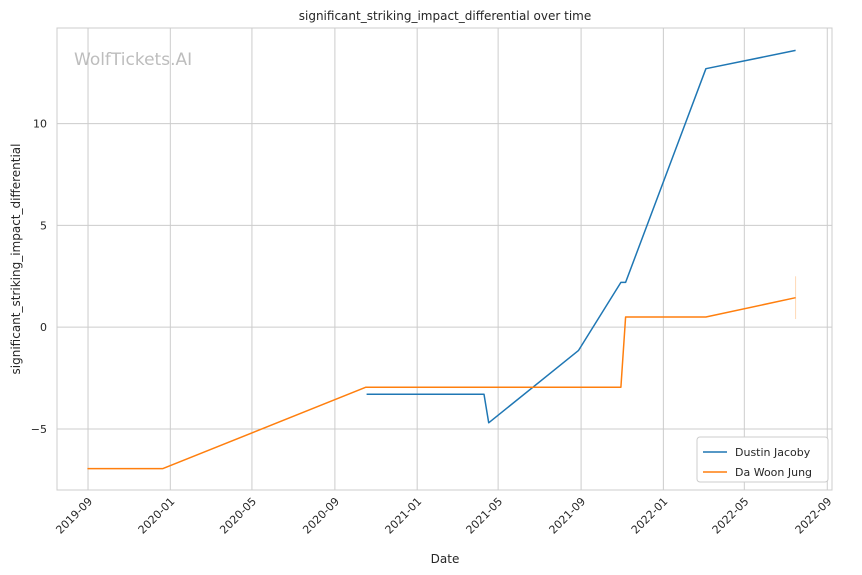 The height and width of the screenshot is (575, 862). What do you see at coordinates (404, 516) in the screenshot?
I see `x-tick-label: 2021-01` at bounding box center [404, 516].